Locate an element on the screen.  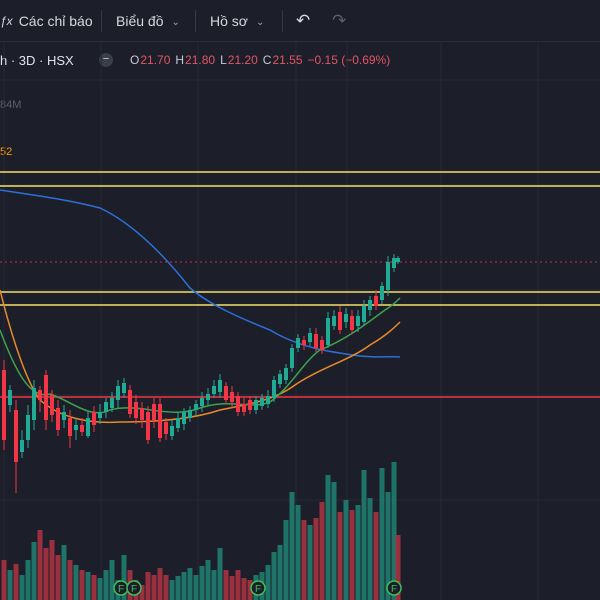
redo-icon: ↷ is located at coordinates (339, 20).